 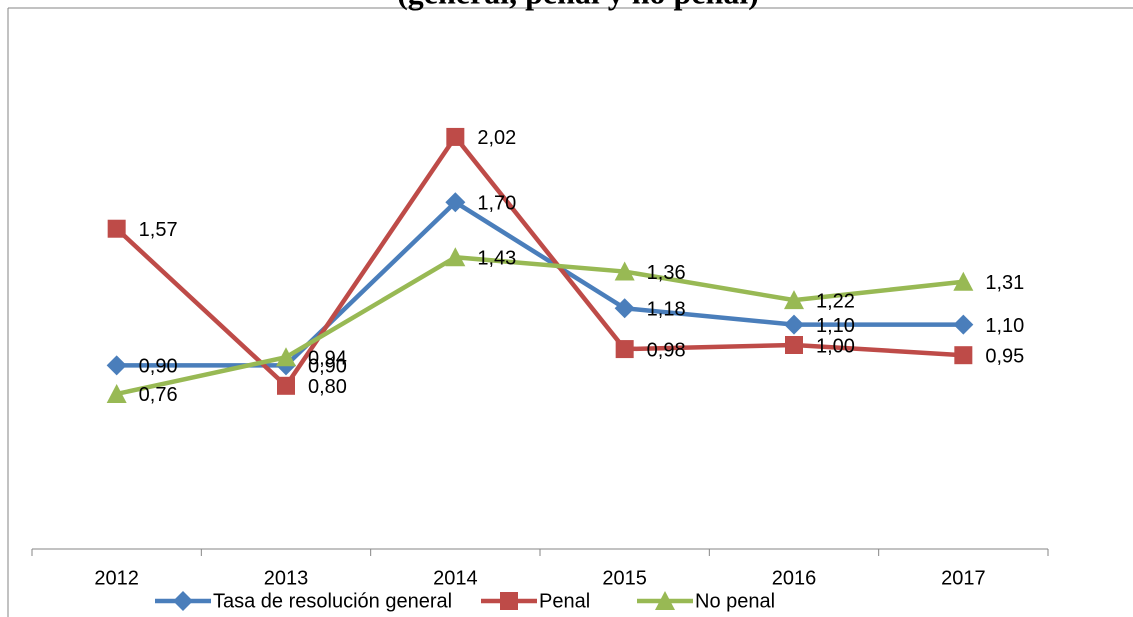 What do you see at coordinates (564, 601) in the screenshot?
I see `legend-label: Penal` at bounding box center [564, 601].